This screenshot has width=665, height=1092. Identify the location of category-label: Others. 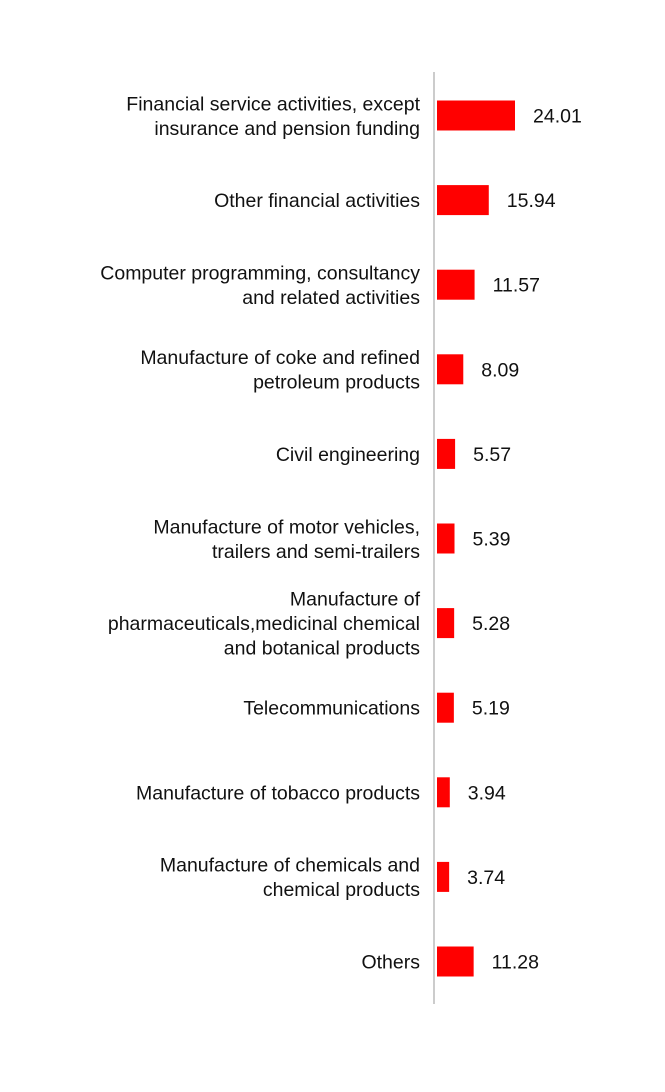
(390, 963).